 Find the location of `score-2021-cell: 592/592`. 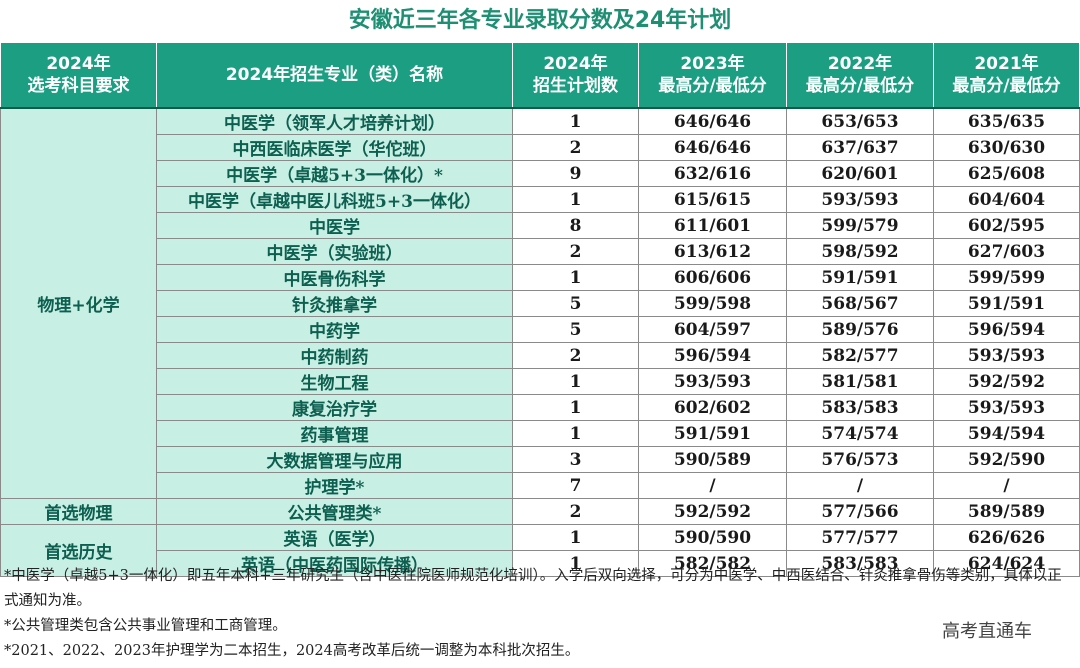

score-2021-cell: 592/592 is located at coordinates (1006, 381).